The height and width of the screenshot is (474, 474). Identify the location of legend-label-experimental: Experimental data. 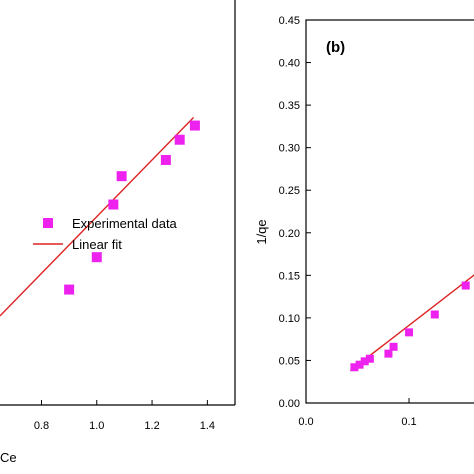
(125, 223).